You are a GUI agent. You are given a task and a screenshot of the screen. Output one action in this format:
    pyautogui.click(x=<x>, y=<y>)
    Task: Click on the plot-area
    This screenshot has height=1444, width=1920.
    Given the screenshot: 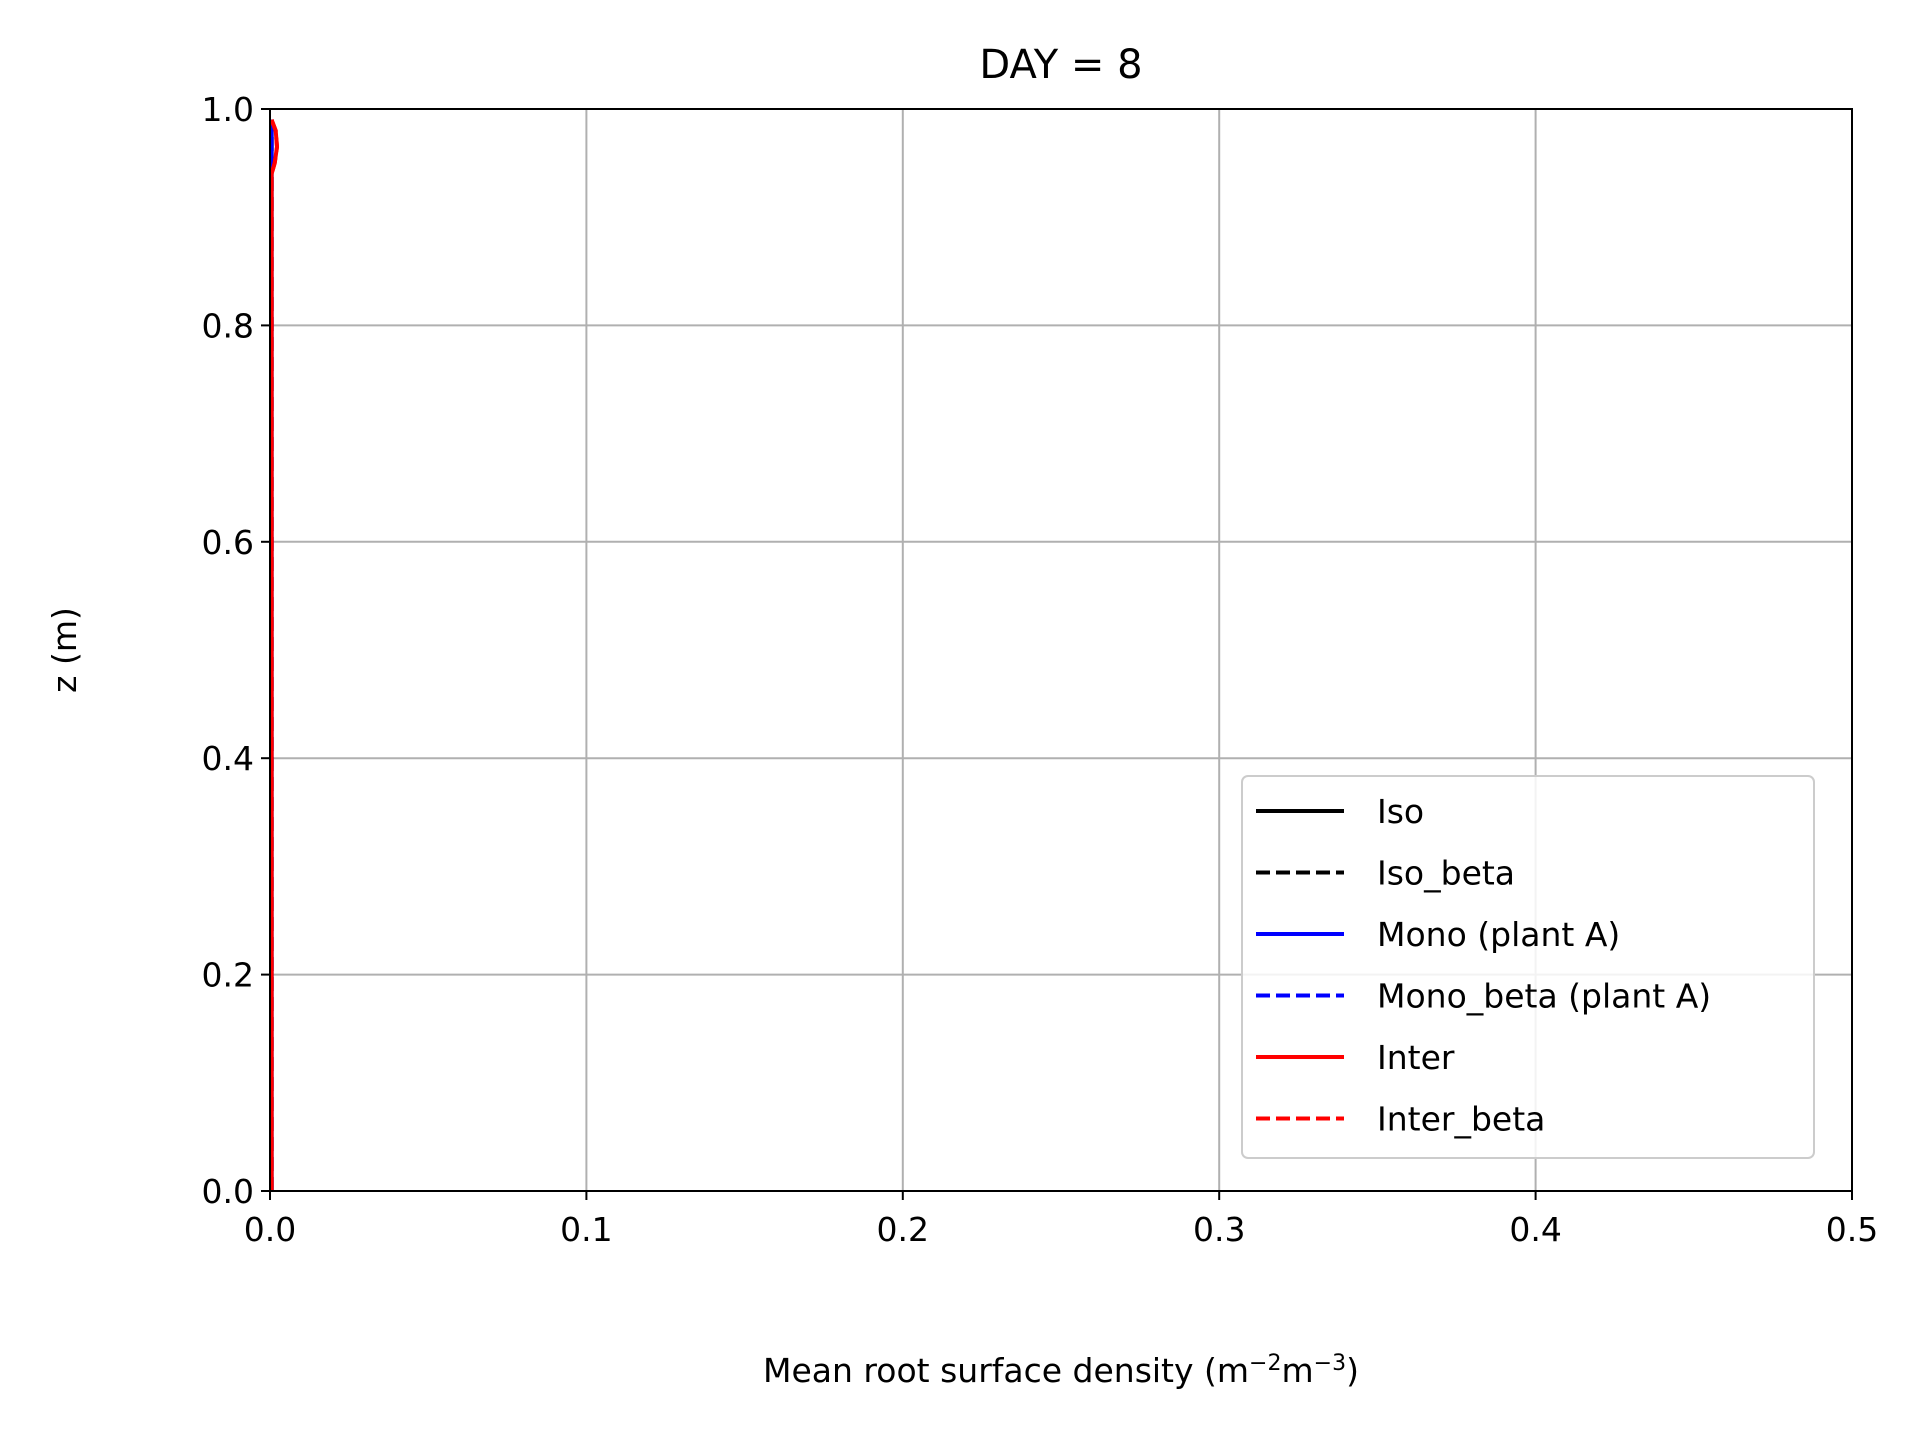 What is the action you would take?
    pyautogui.click(x=274, y=655)
    